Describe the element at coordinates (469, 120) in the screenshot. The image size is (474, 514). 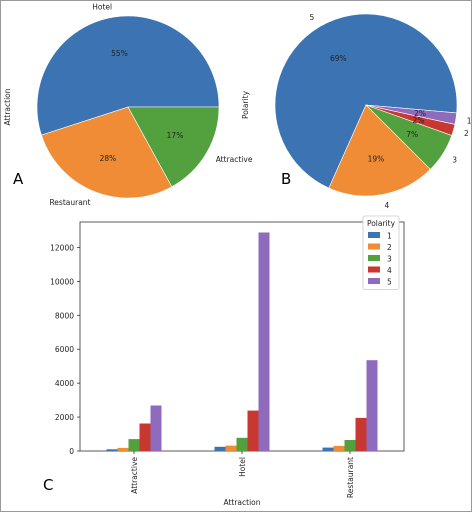
I see `pie-category-label-1: 1` at that location.